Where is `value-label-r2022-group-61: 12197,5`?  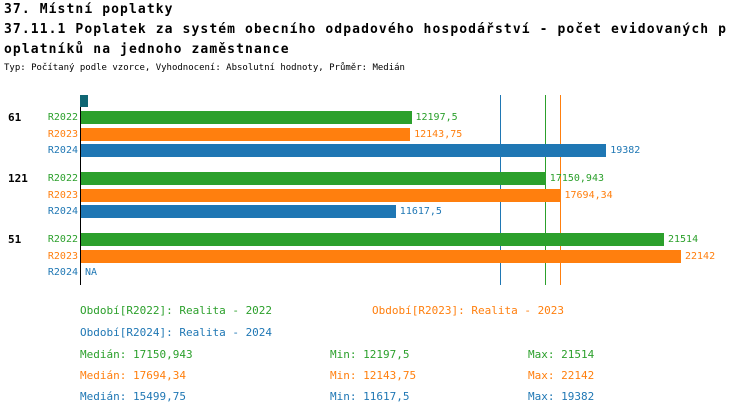
value-label-r2022-group-61: 12197,5 is located at coordinates (436, 117).